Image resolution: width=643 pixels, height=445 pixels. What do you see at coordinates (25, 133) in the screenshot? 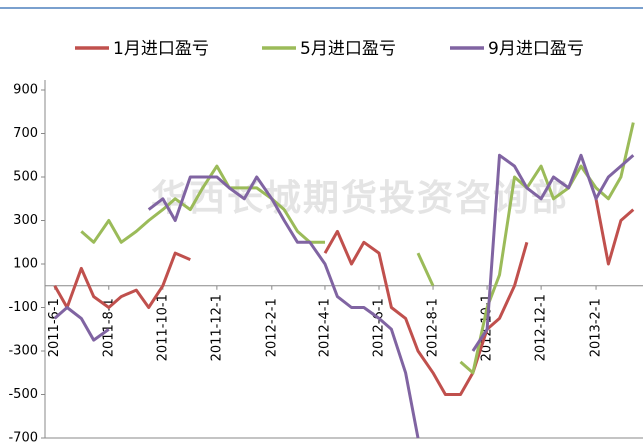
I see `y-tick-label: 700` at bounding box center [25, 133].